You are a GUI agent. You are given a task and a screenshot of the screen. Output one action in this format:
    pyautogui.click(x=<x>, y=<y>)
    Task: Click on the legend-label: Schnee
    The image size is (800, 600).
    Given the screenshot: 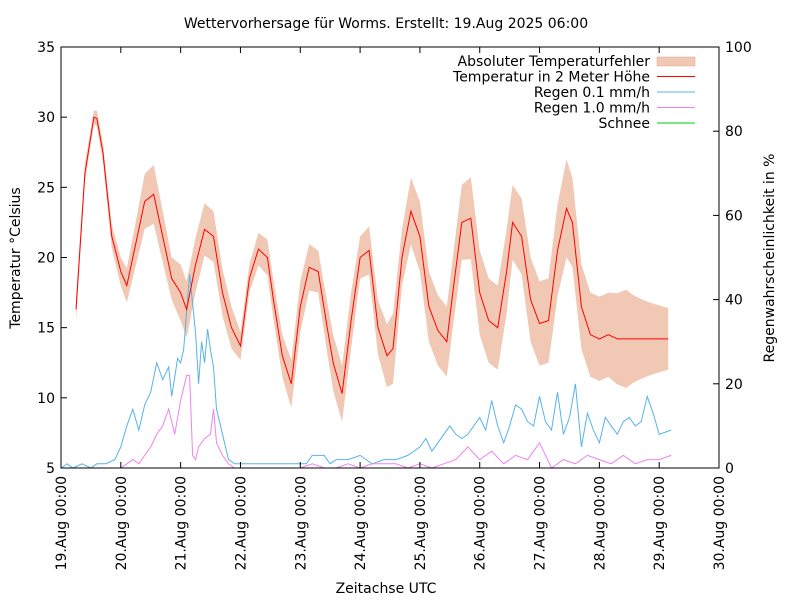 What is the action you would take?
    pyautogui.click(x=624, y=124)
    